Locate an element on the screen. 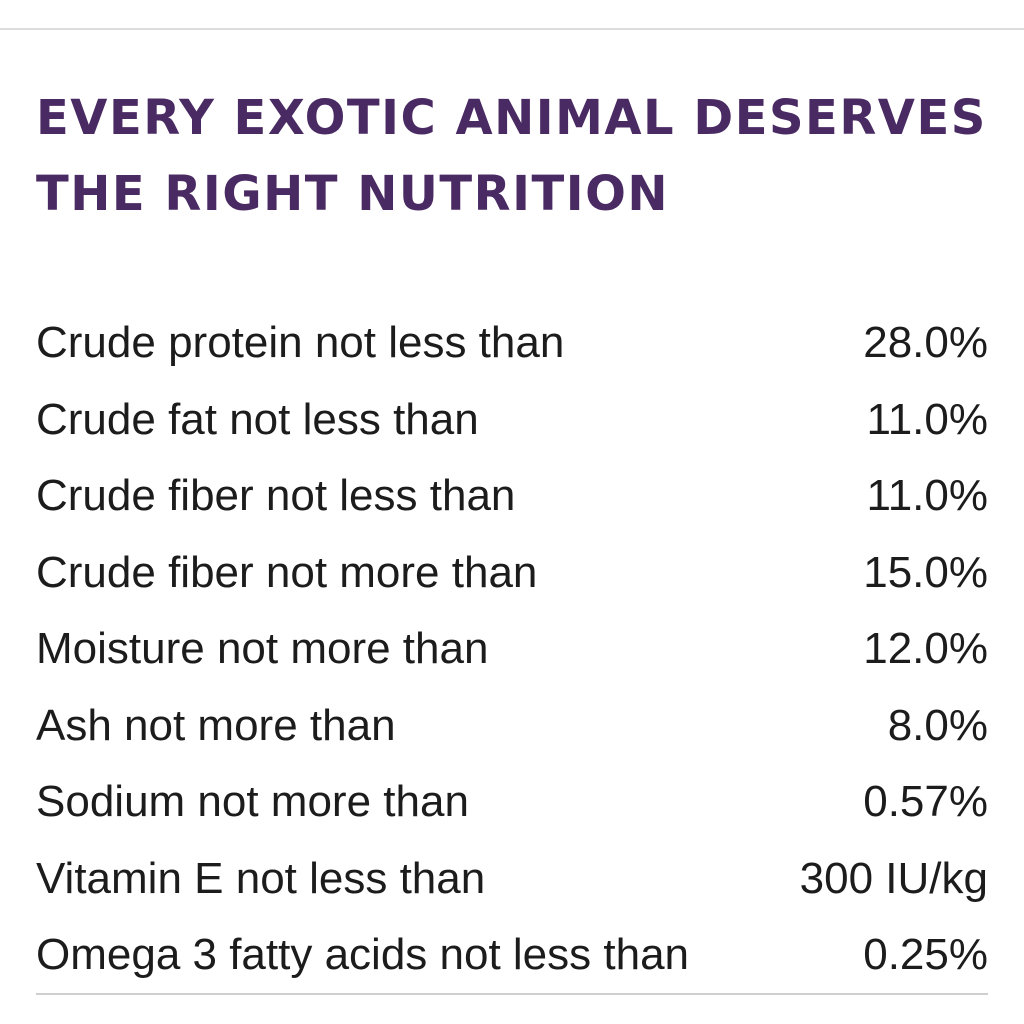 The image size is (1024, 1024). fact-label: Moisture not more than is located at coordinates (262, 649).